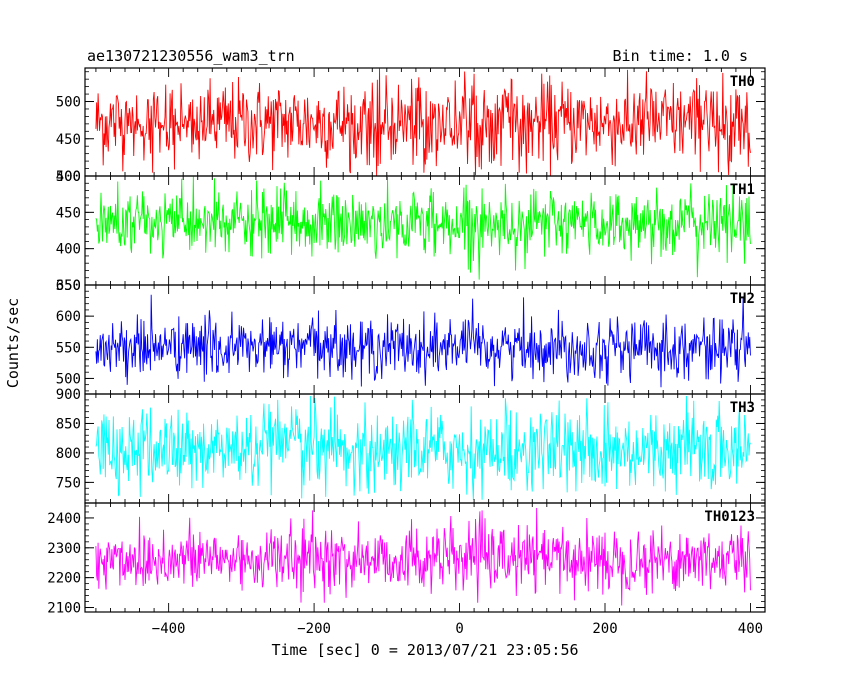 This screenshot has width=850, height=680. Describe the element at coordinates (64, 609) in the screenshot. I see `y-tick-label: 2100` at that location.